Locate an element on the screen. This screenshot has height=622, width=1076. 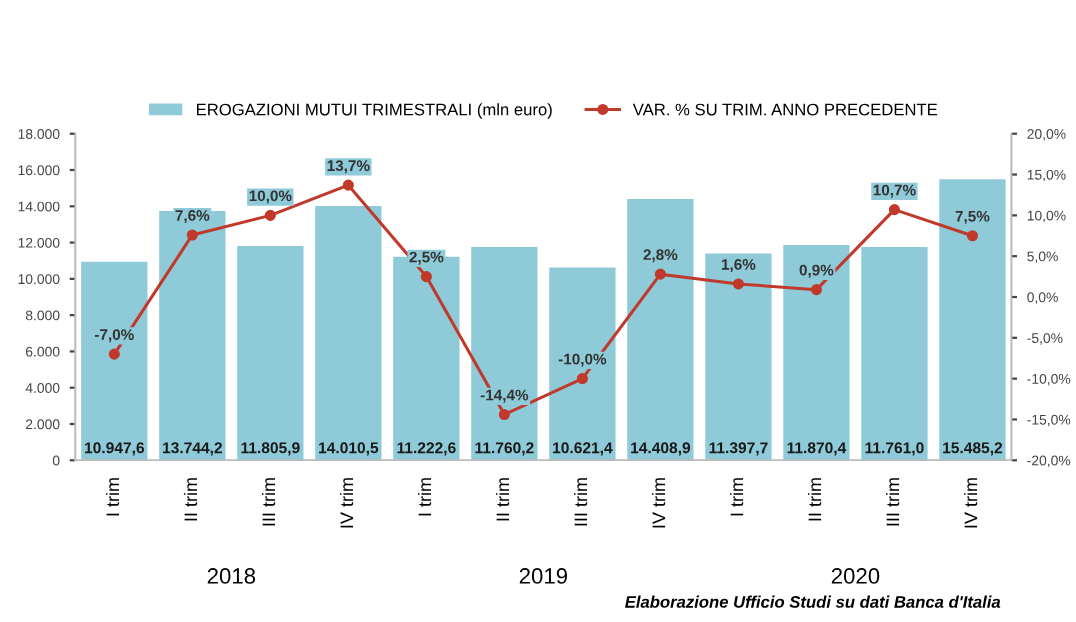
legend-label: VAR. % SU TRIM. ANNO PRECEDENTE is located at coordinates (785, 109).